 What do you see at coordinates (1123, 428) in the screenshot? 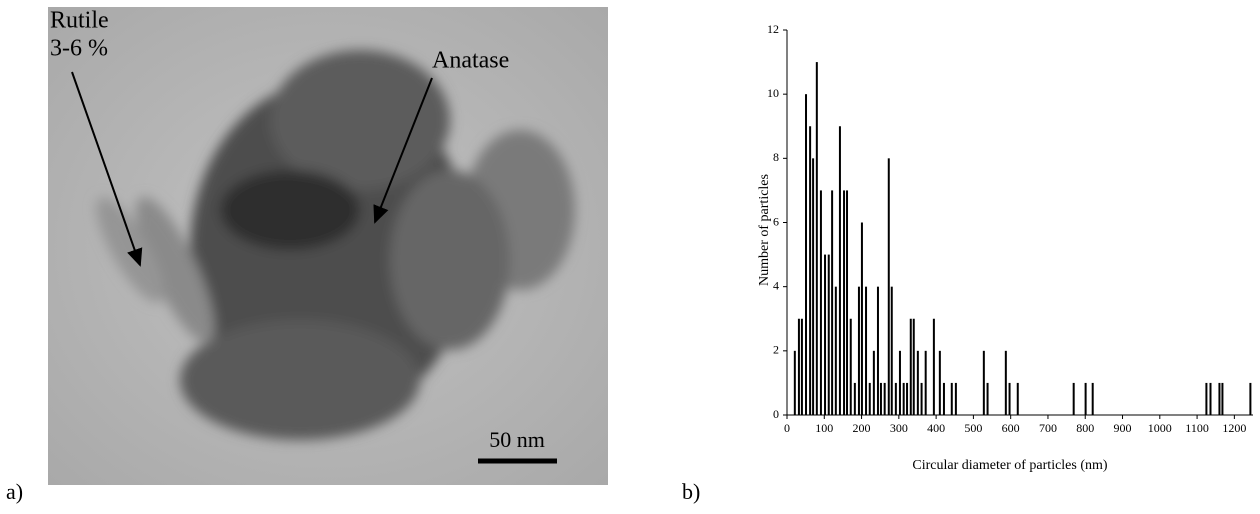
I see `x-tick-label: 900` at bounding box center [1123, 428].